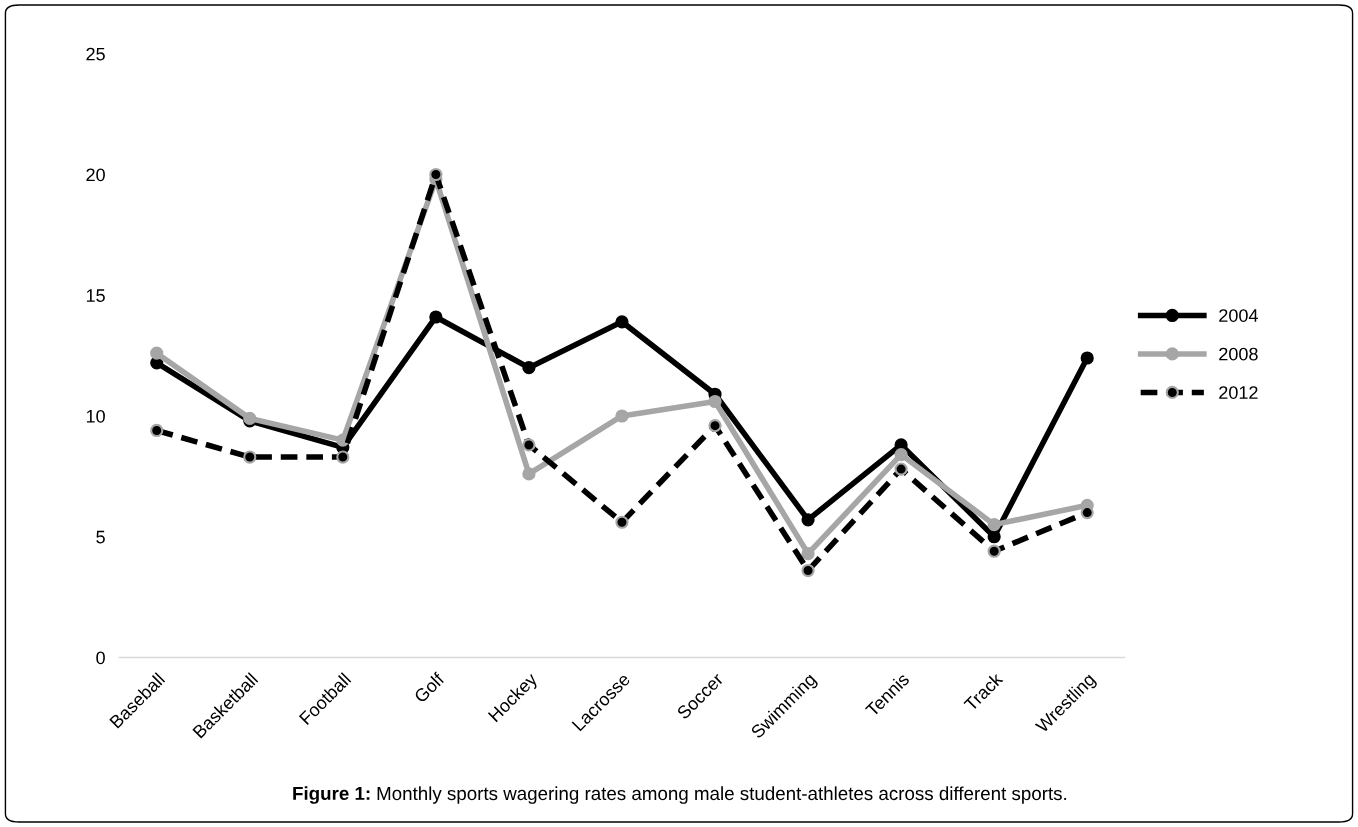  I want to click on y-tick-label: 10, so click(95, 416).